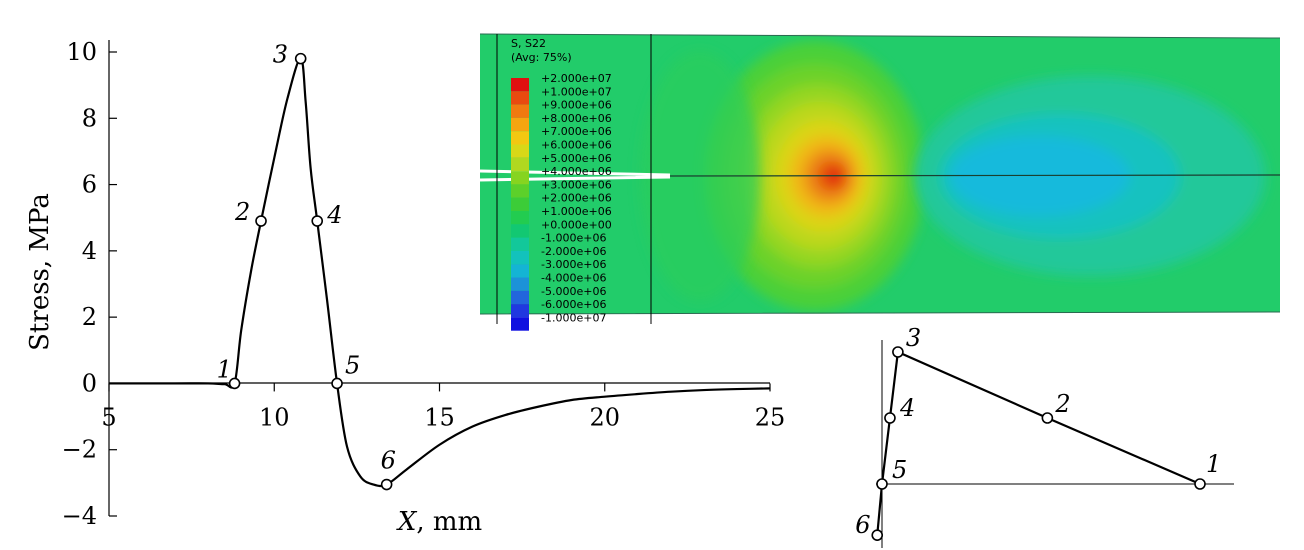 This screenshot has width=1304, height=550. What do you see at coordinates (576, 105) in the screenshot?
I see `legend-value-label: +9.000e+06` at bounding box center [576, 105].